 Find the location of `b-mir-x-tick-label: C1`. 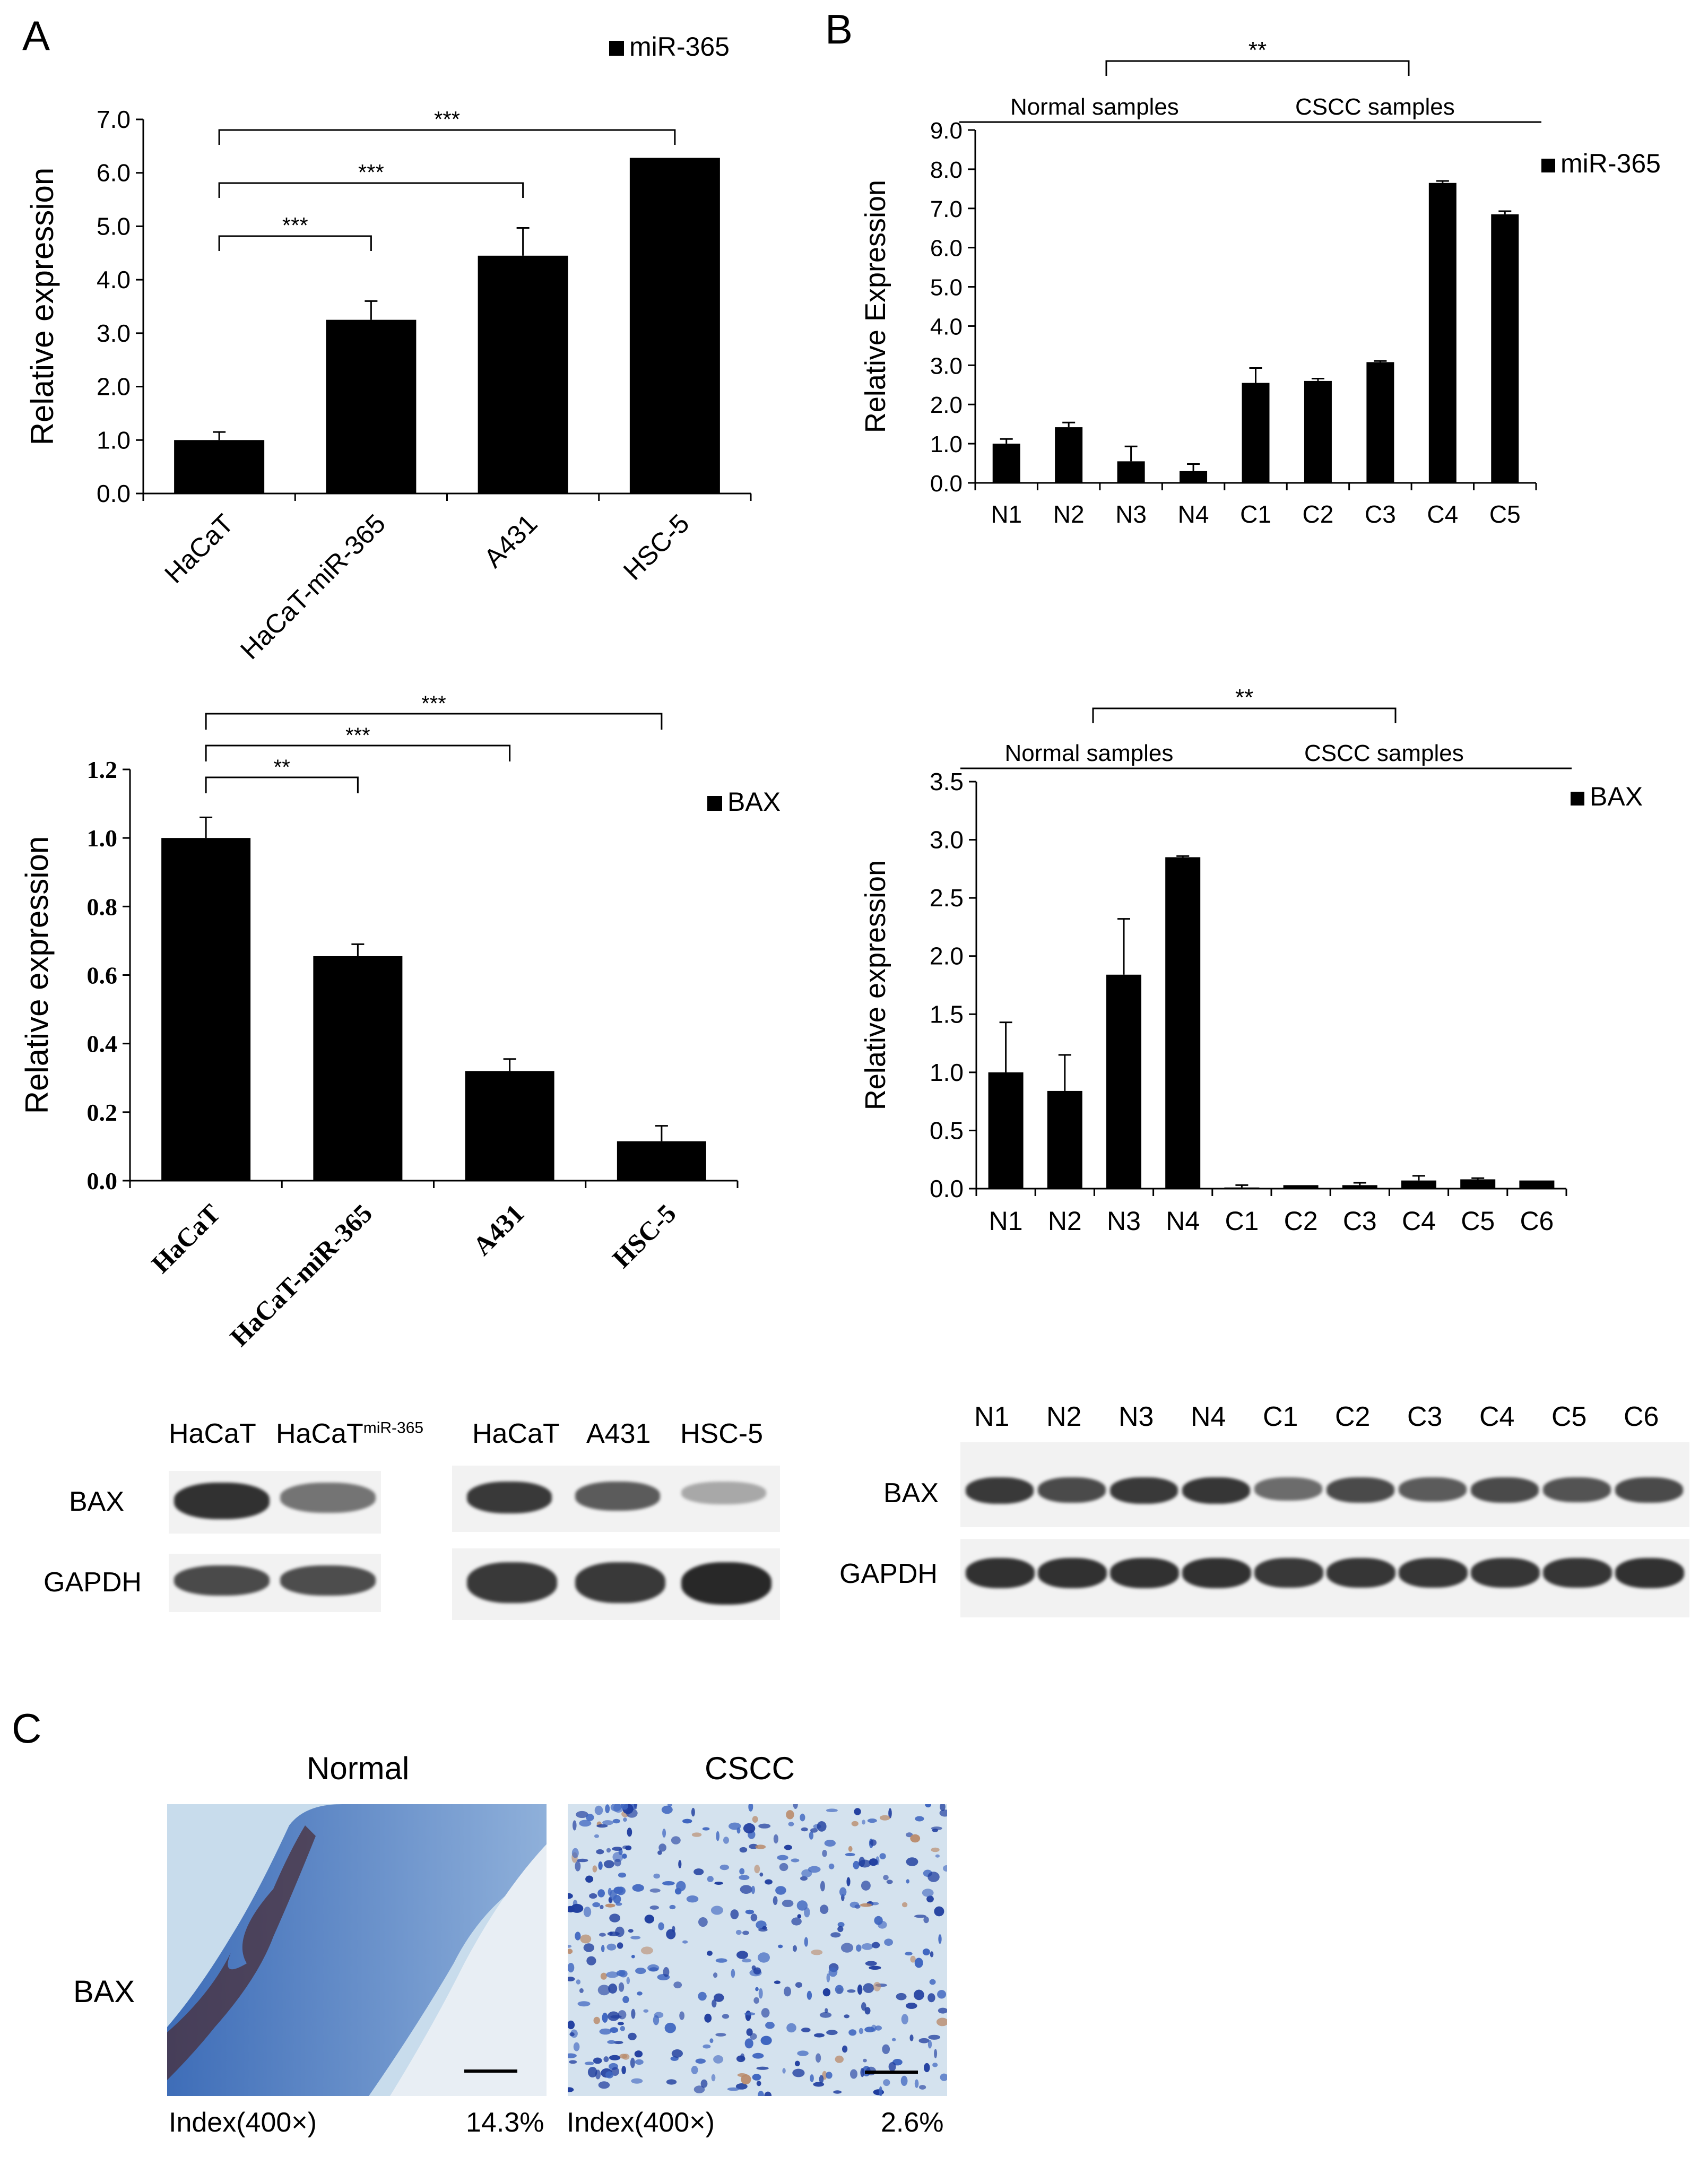

b-mir-x-tick-label: C1 is located at coordinates (1255, 514).